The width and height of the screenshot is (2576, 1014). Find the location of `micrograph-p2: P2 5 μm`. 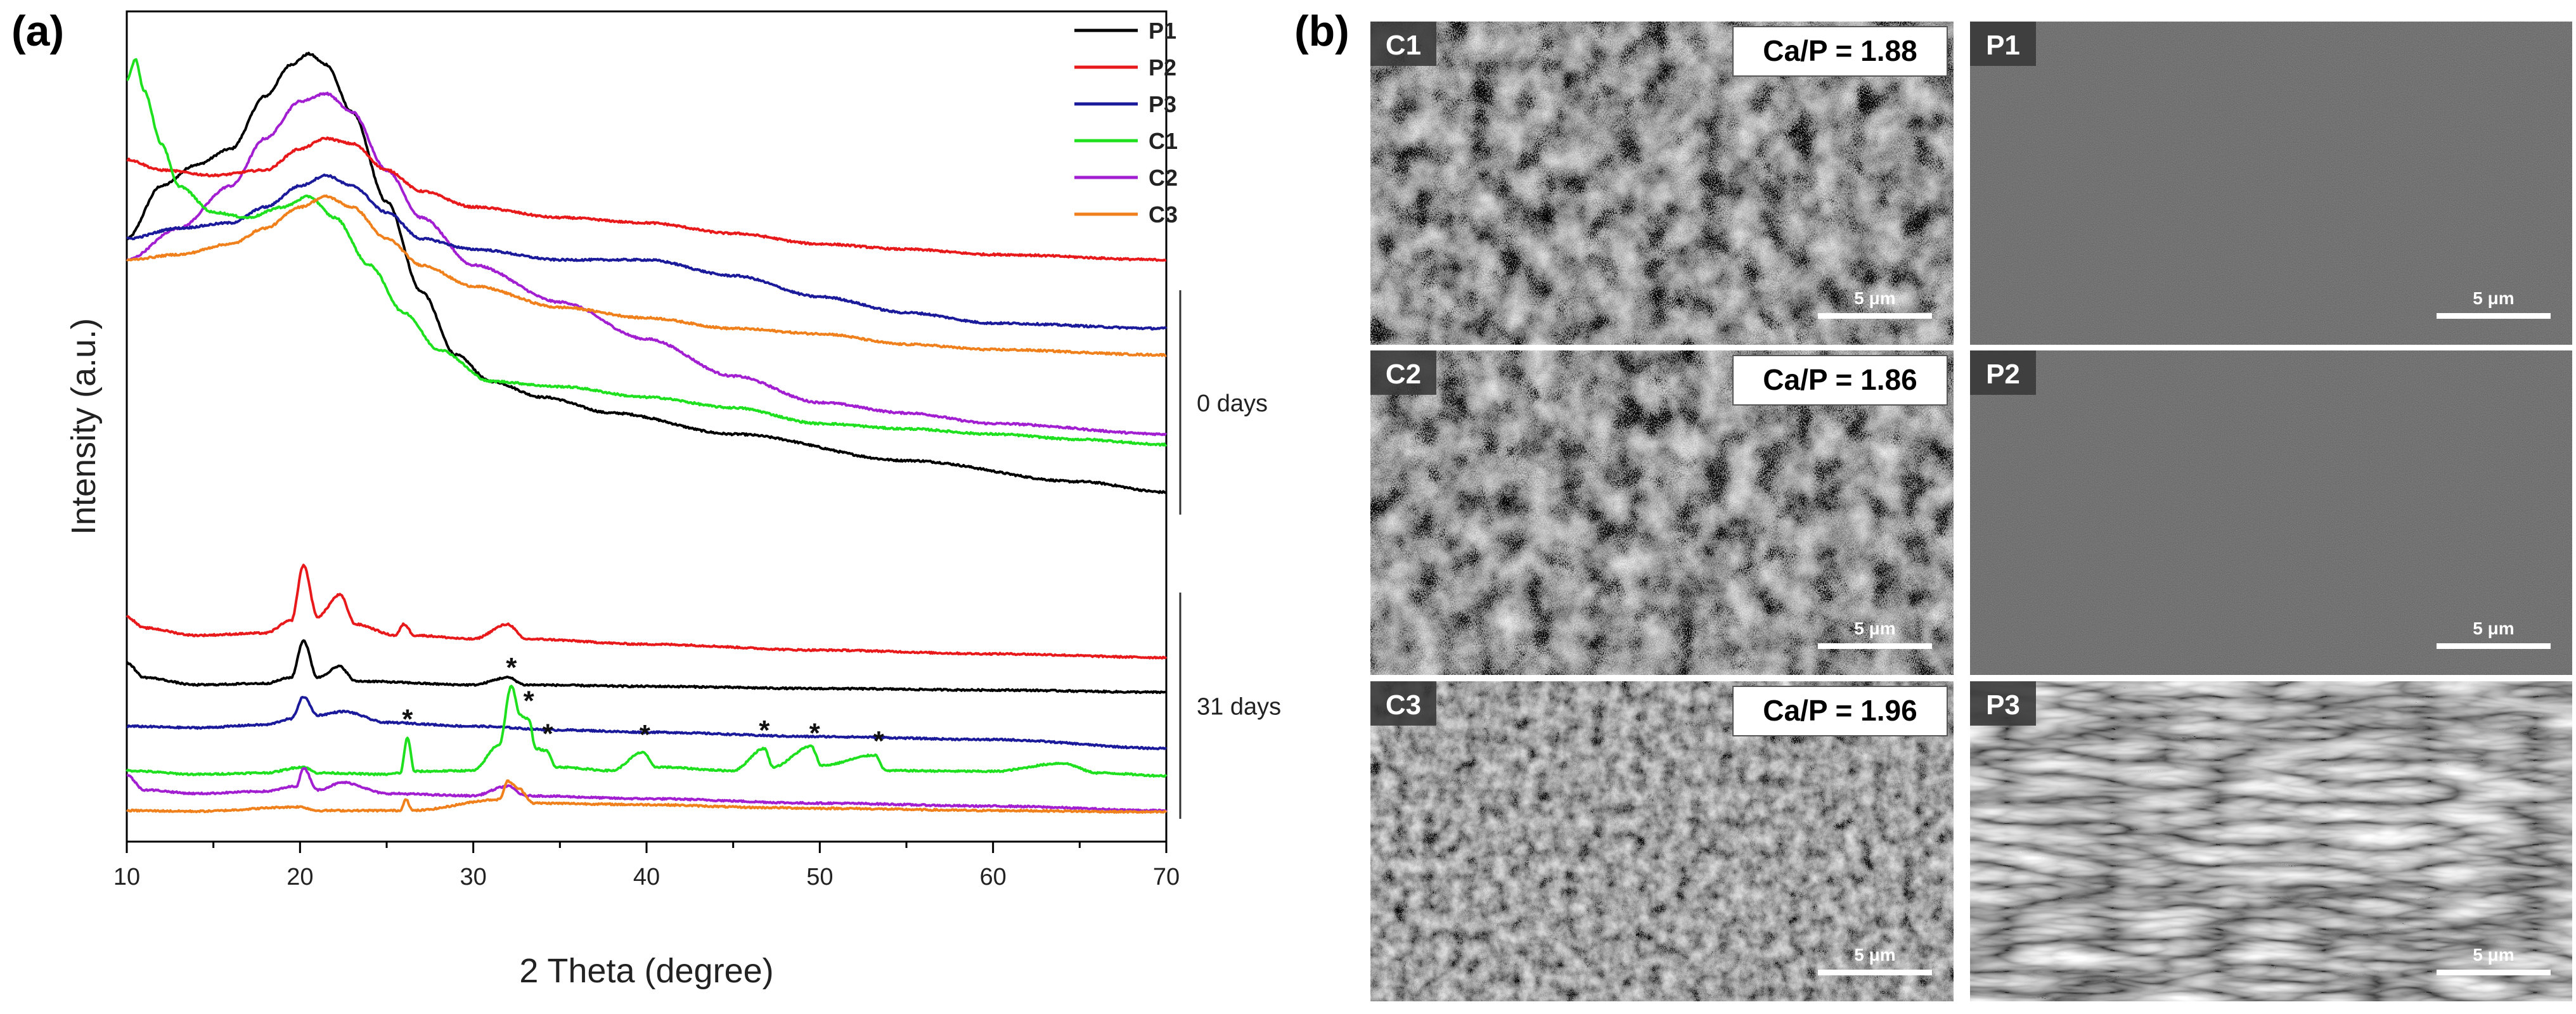

micrograph-p2: P2 5 μm is located at coordinates (2271, 512).